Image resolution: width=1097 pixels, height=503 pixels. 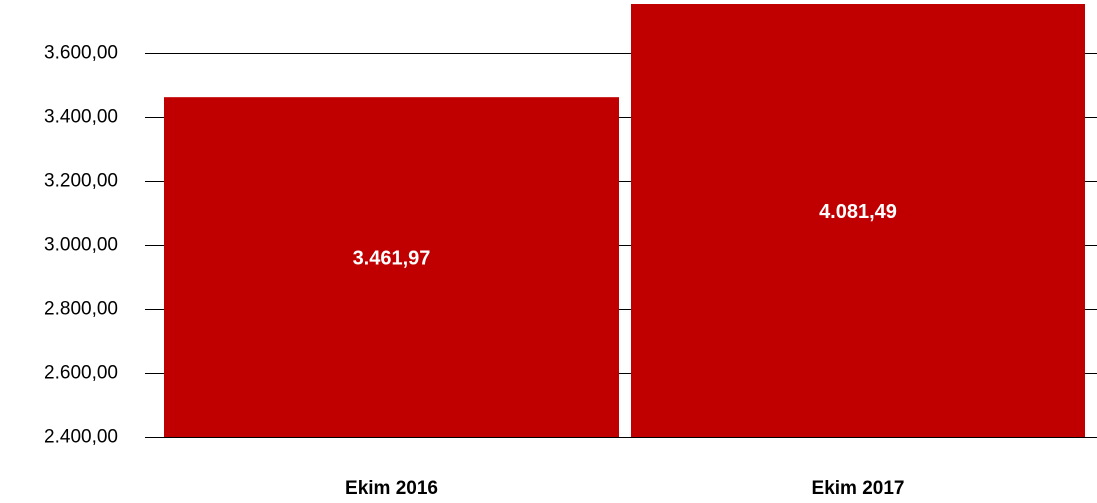 I want to click on y-tick-label: 3.400,00, so click(x=81, y=117).